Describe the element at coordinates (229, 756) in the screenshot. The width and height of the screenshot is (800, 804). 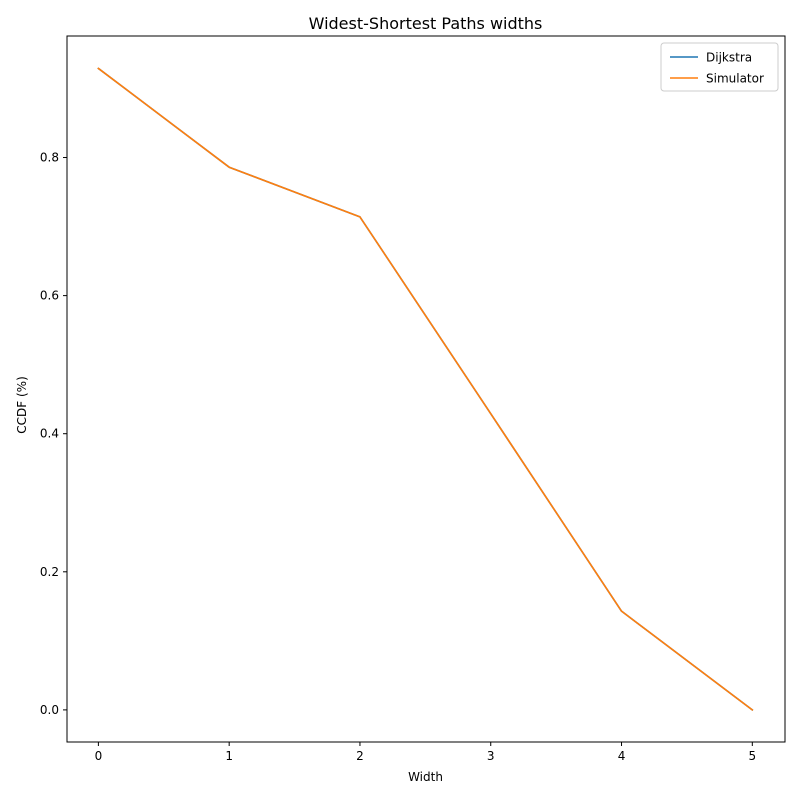
I see `x-tick-label: 1` at that location.